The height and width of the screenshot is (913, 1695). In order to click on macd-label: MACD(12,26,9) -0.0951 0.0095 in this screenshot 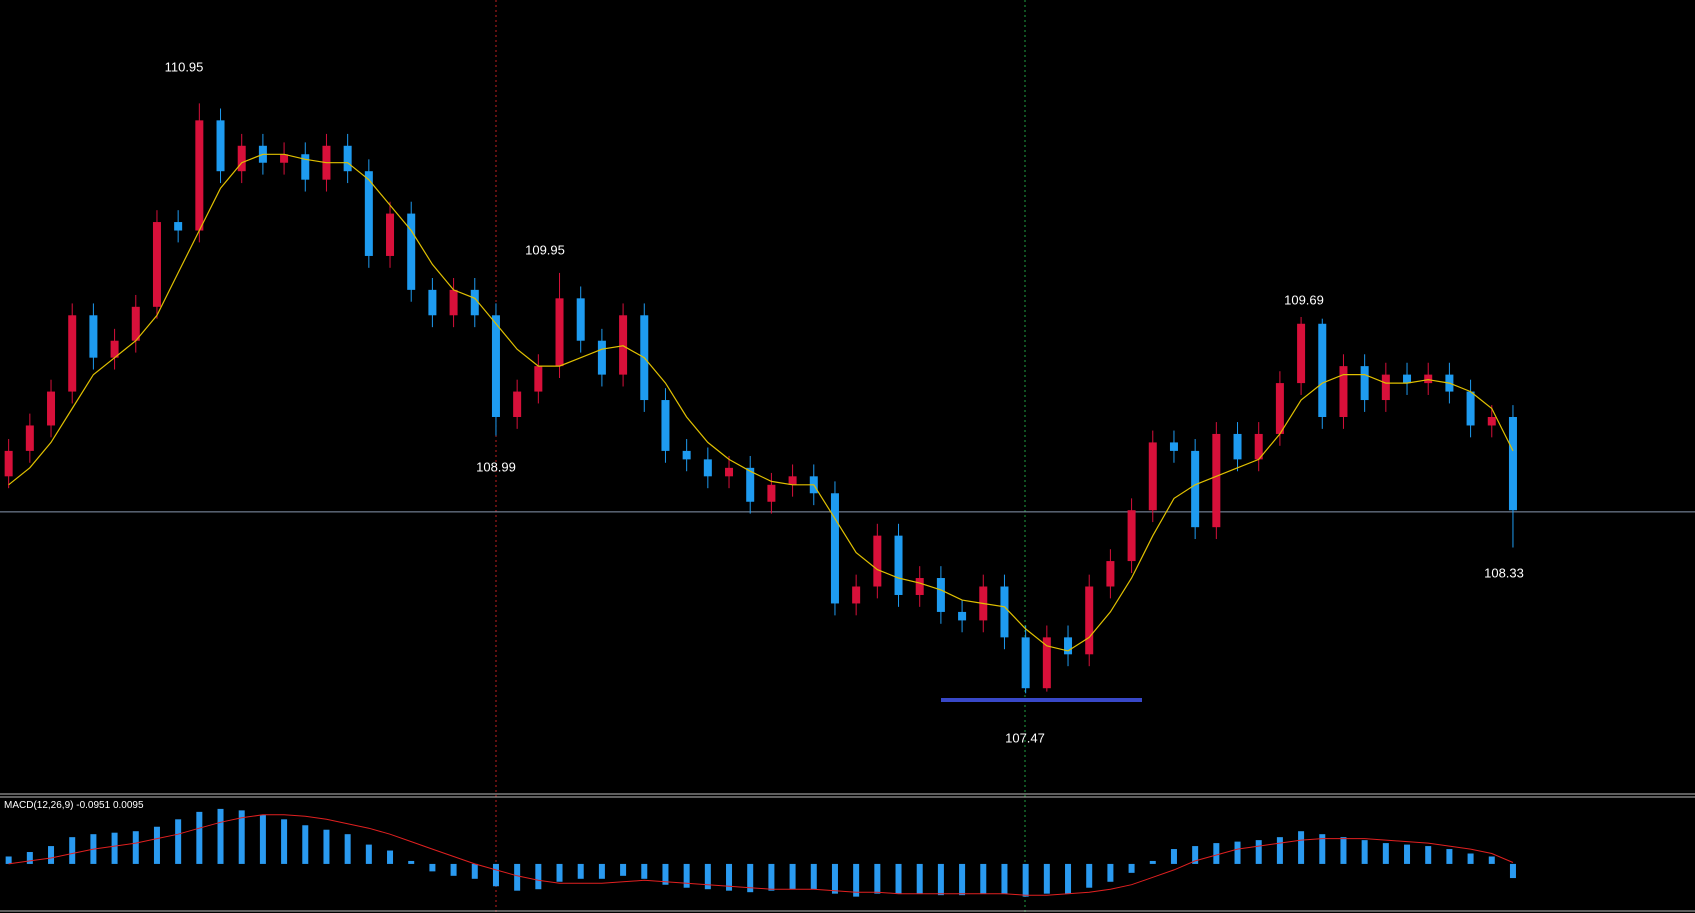, I will do `click(74, 805)`.